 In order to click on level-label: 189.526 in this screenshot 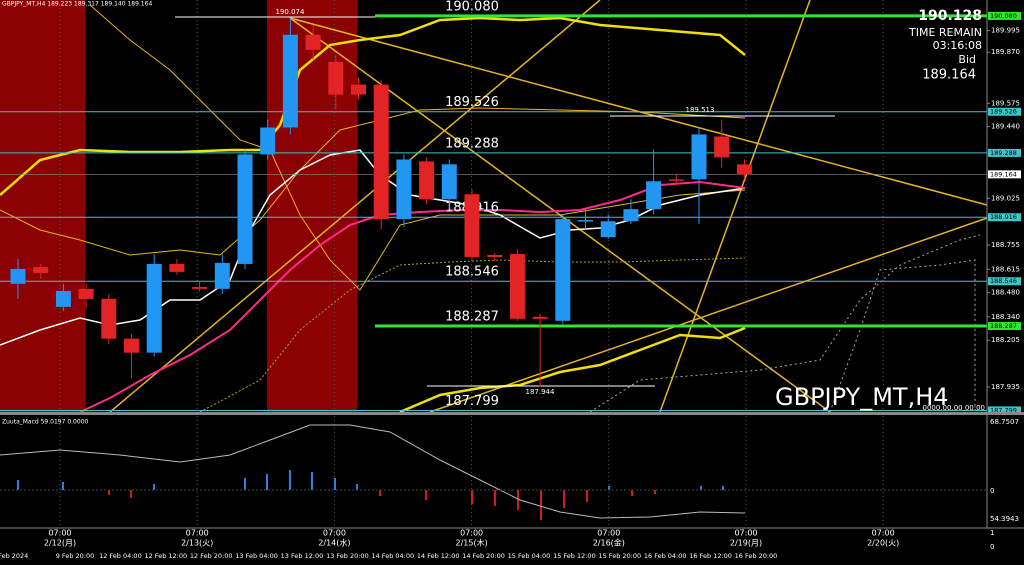, I will do `click(472, 102)`.